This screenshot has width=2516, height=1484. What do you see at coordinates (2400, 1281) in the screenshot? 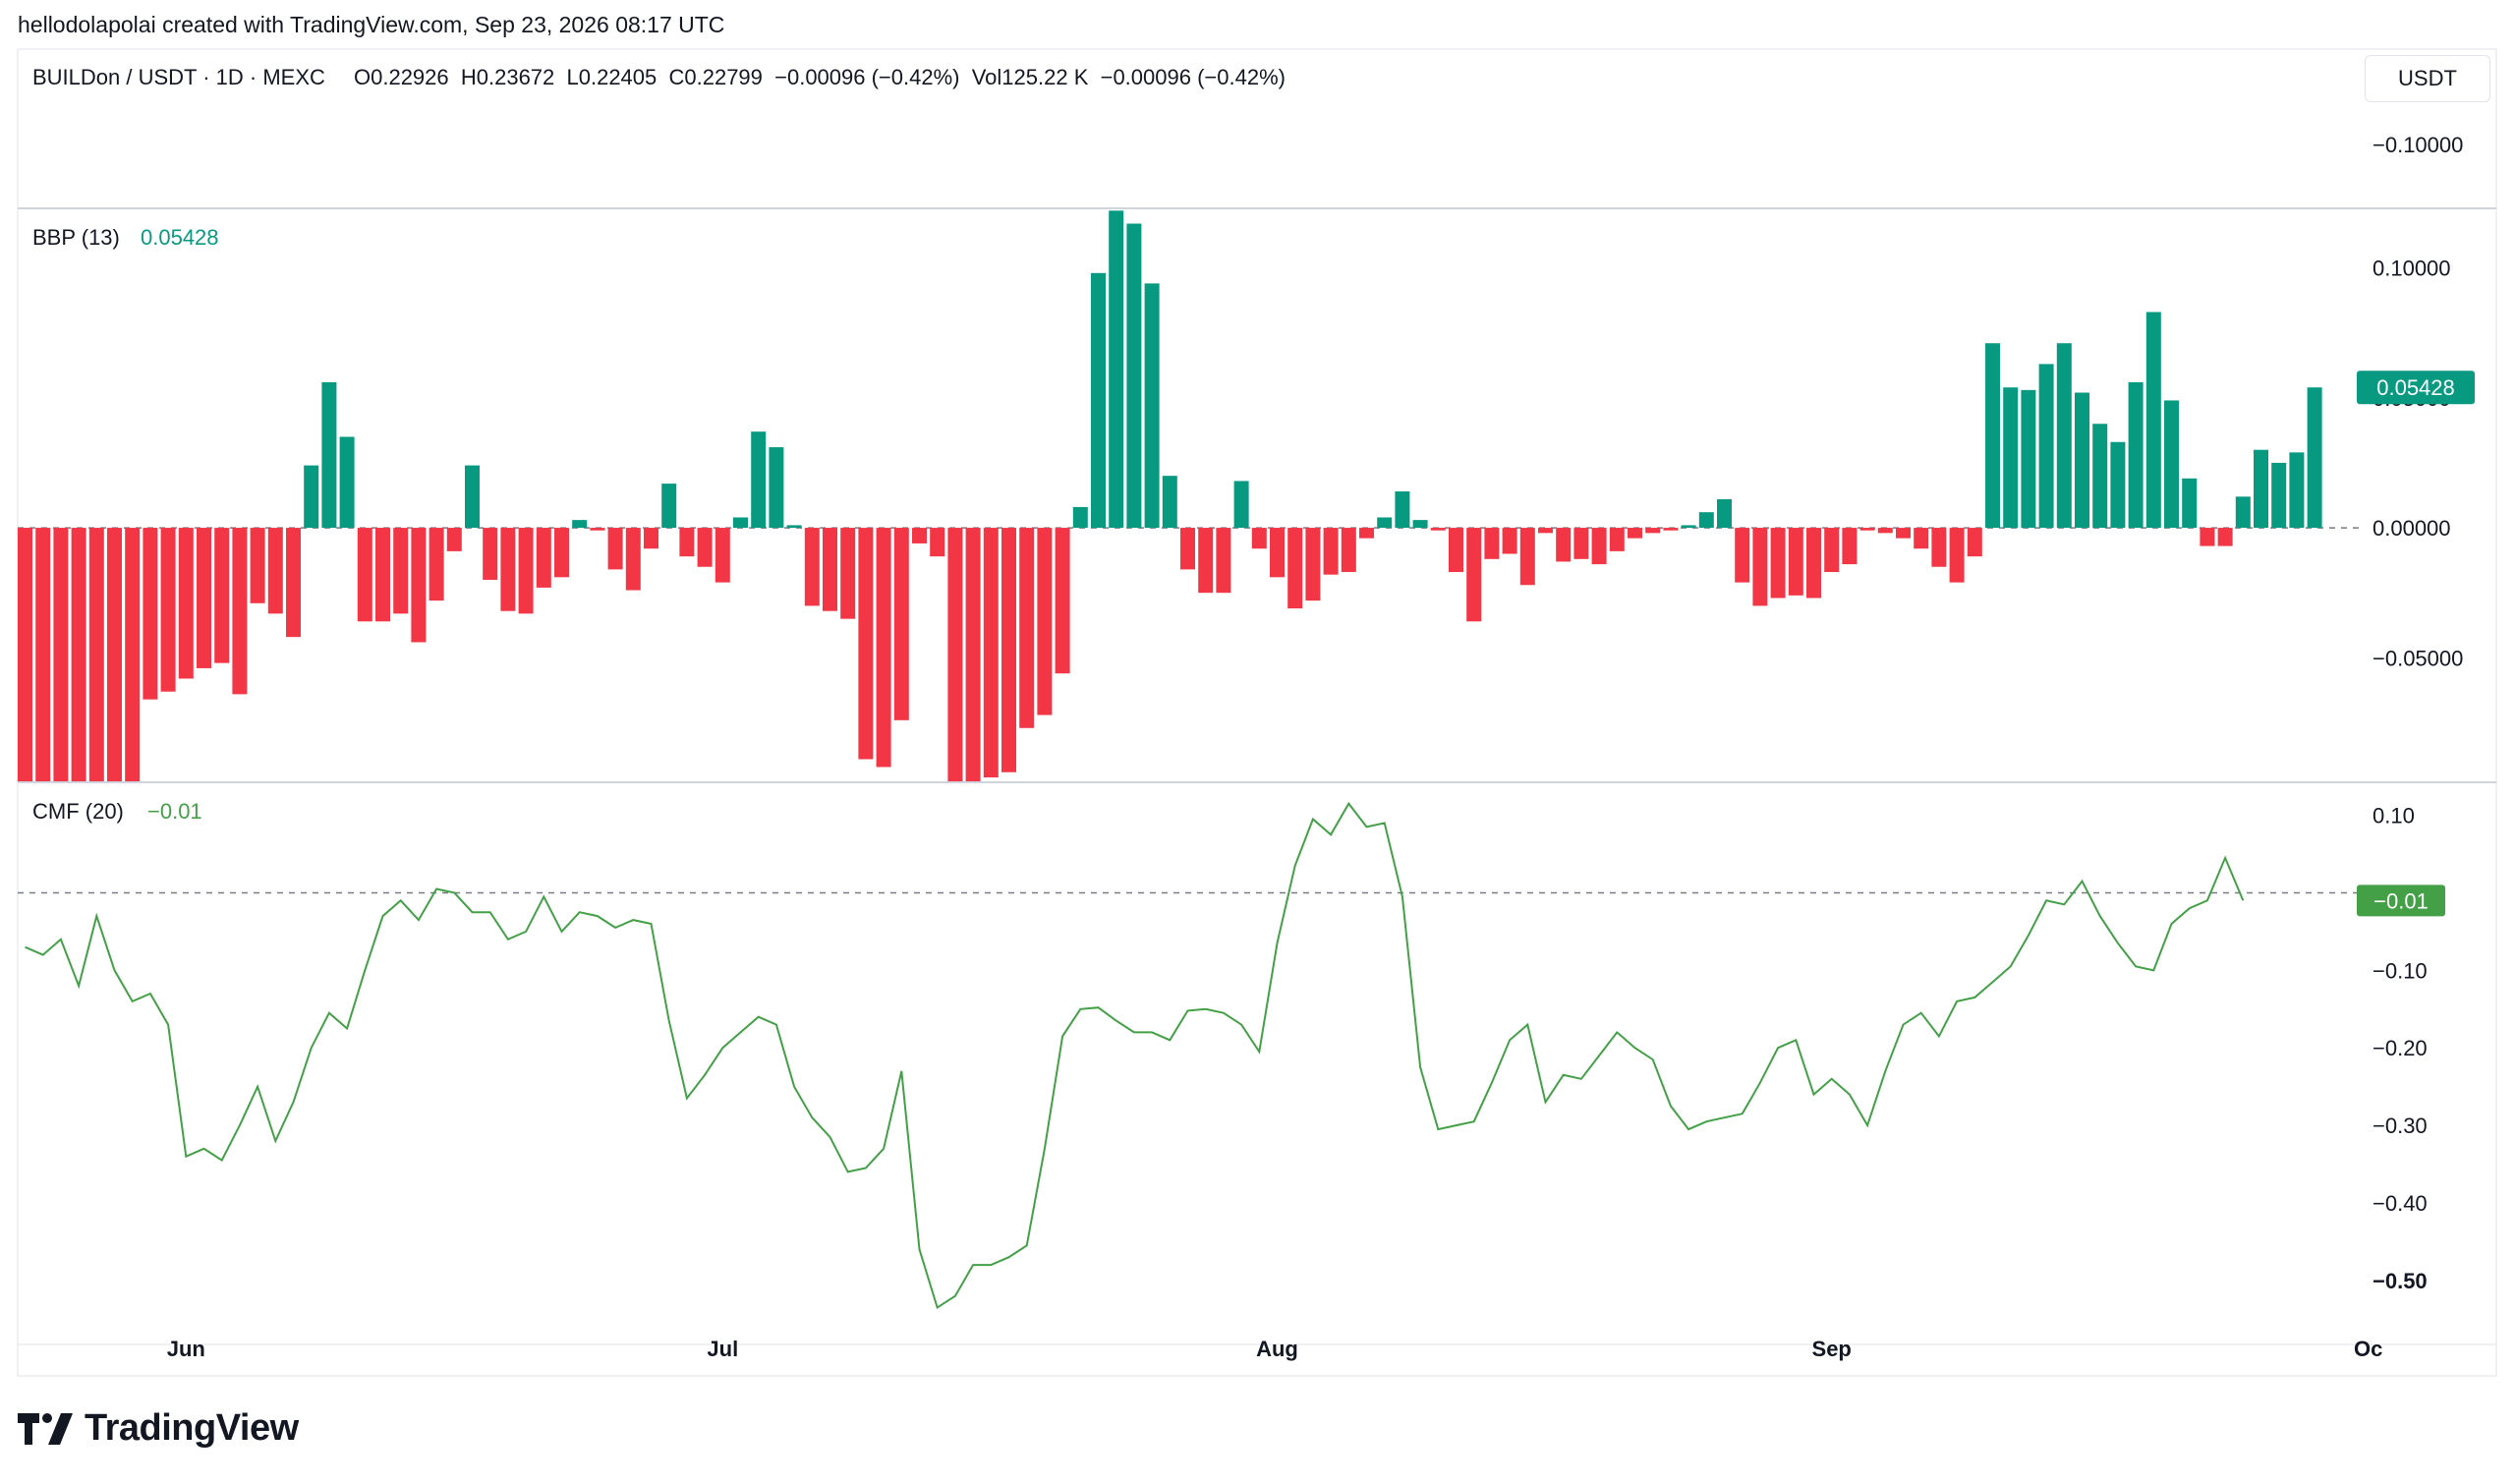
I see `cmf-axis-tick-label: −0.50` at bounding box center [2400, 1281].